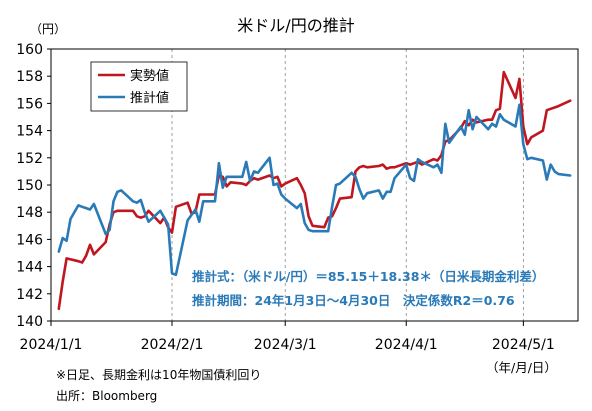 The width and height of the screenshot is (592, 411). What do you see at coordinates (149, 76) in the screenshot?
I see `legend-label: 実勢値` at bounding box center [149, 76].